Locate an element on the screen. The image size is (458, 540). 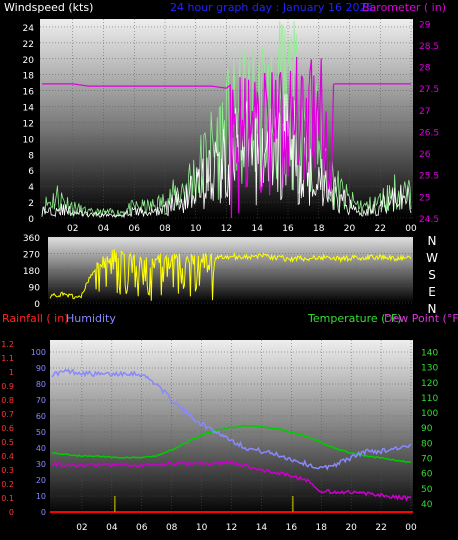
humidity-tick-label: 20 is located at coordinates (41, 480).